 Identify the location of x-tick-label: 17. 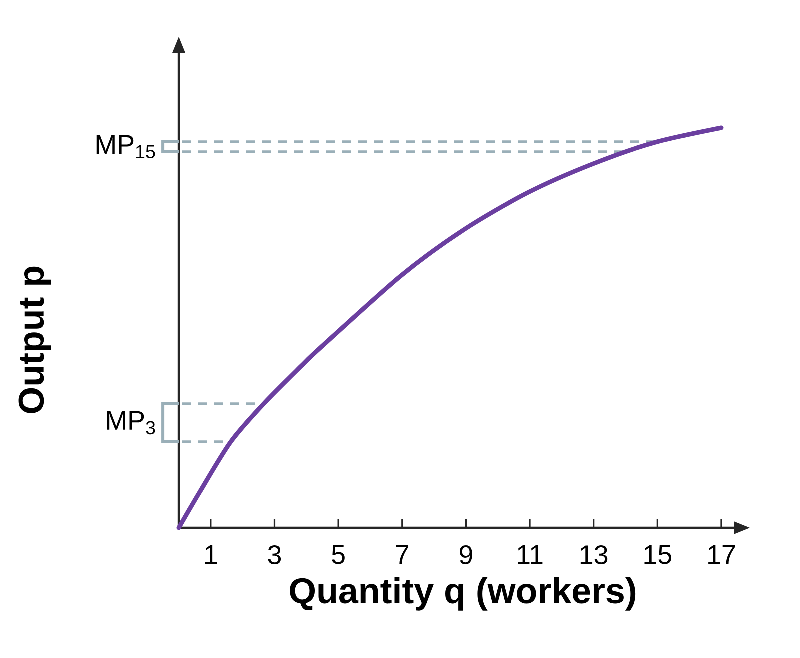
(722, 554).